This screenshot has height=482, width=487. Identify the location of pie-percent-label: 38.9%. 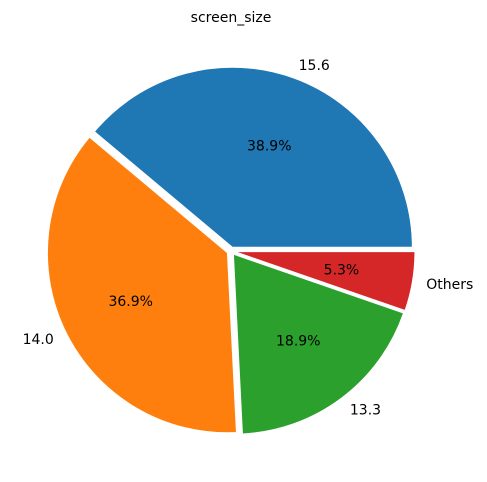
(269, 147).